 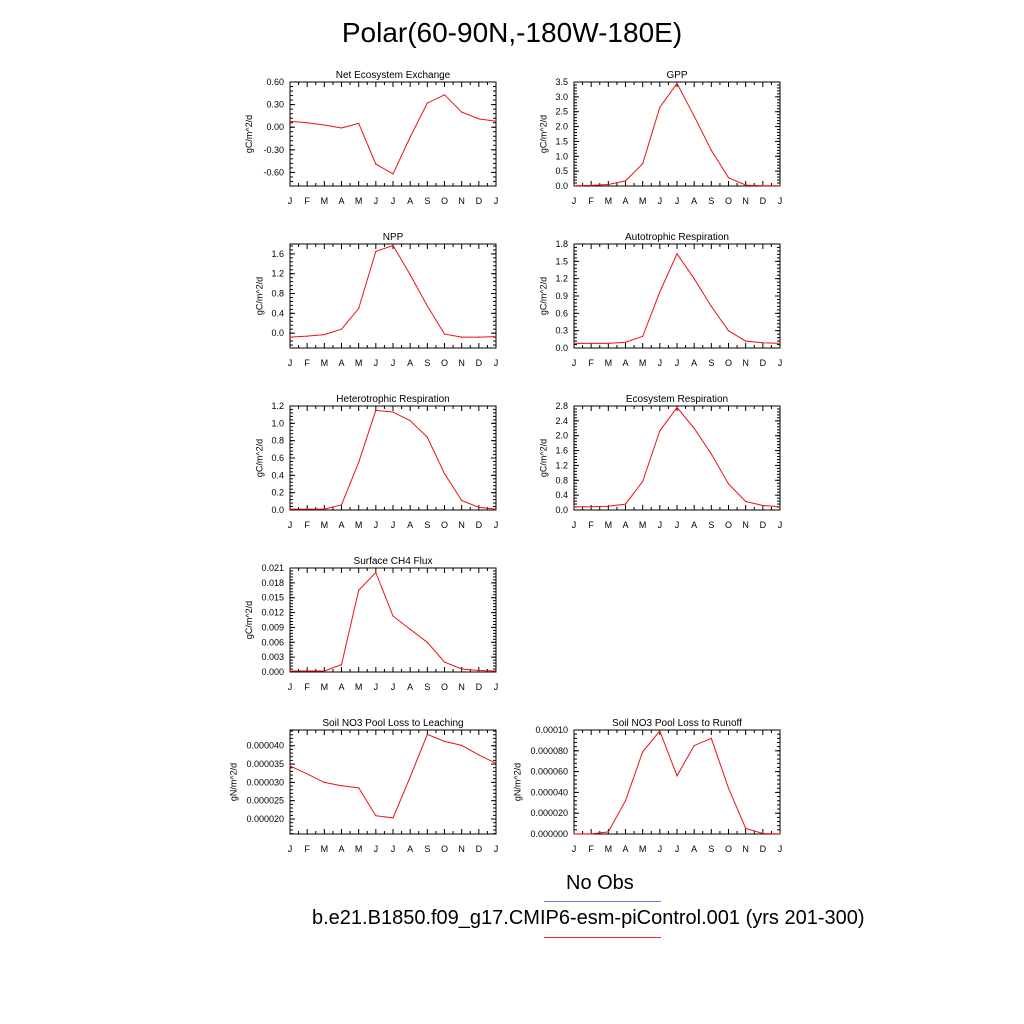 I want to click on y-tick-label: -0.60, so click(x=273, y=172).